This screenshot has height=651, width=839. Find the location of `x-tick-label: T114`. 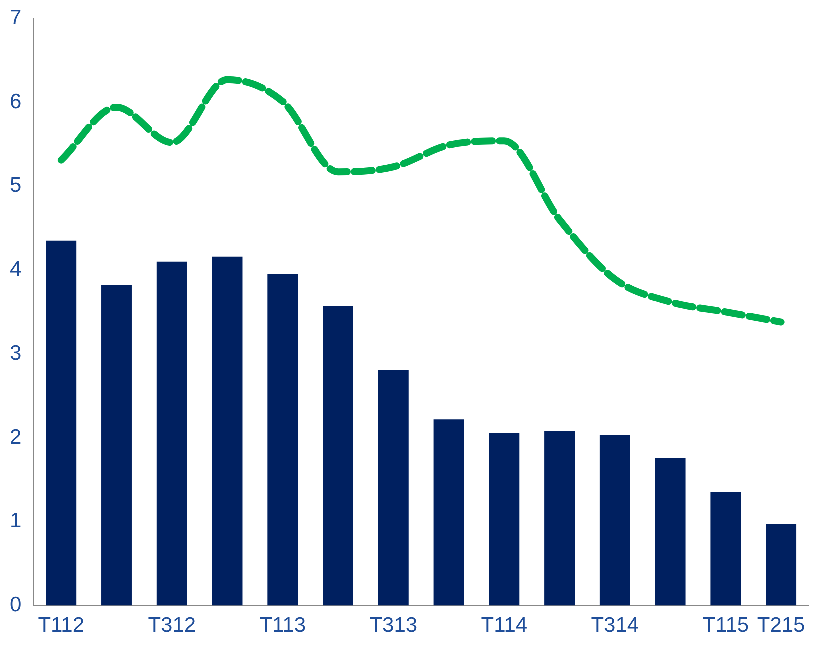

x-tick-label: T114 is located at coordinates (504, 626).